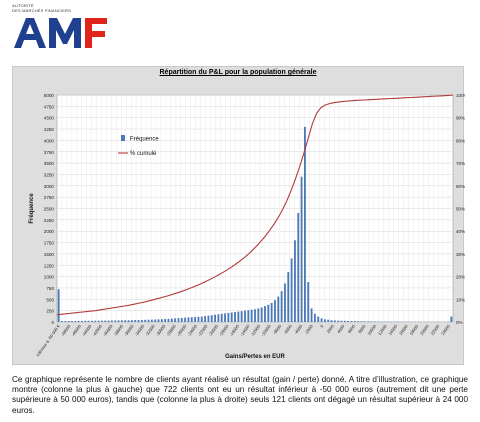 The height and width of the screenshot is (422, 480). What do you see at coordinates (352, 328) in the screenshot?
I see `x-tick-label: 6000` at bounding box center [352, 328].